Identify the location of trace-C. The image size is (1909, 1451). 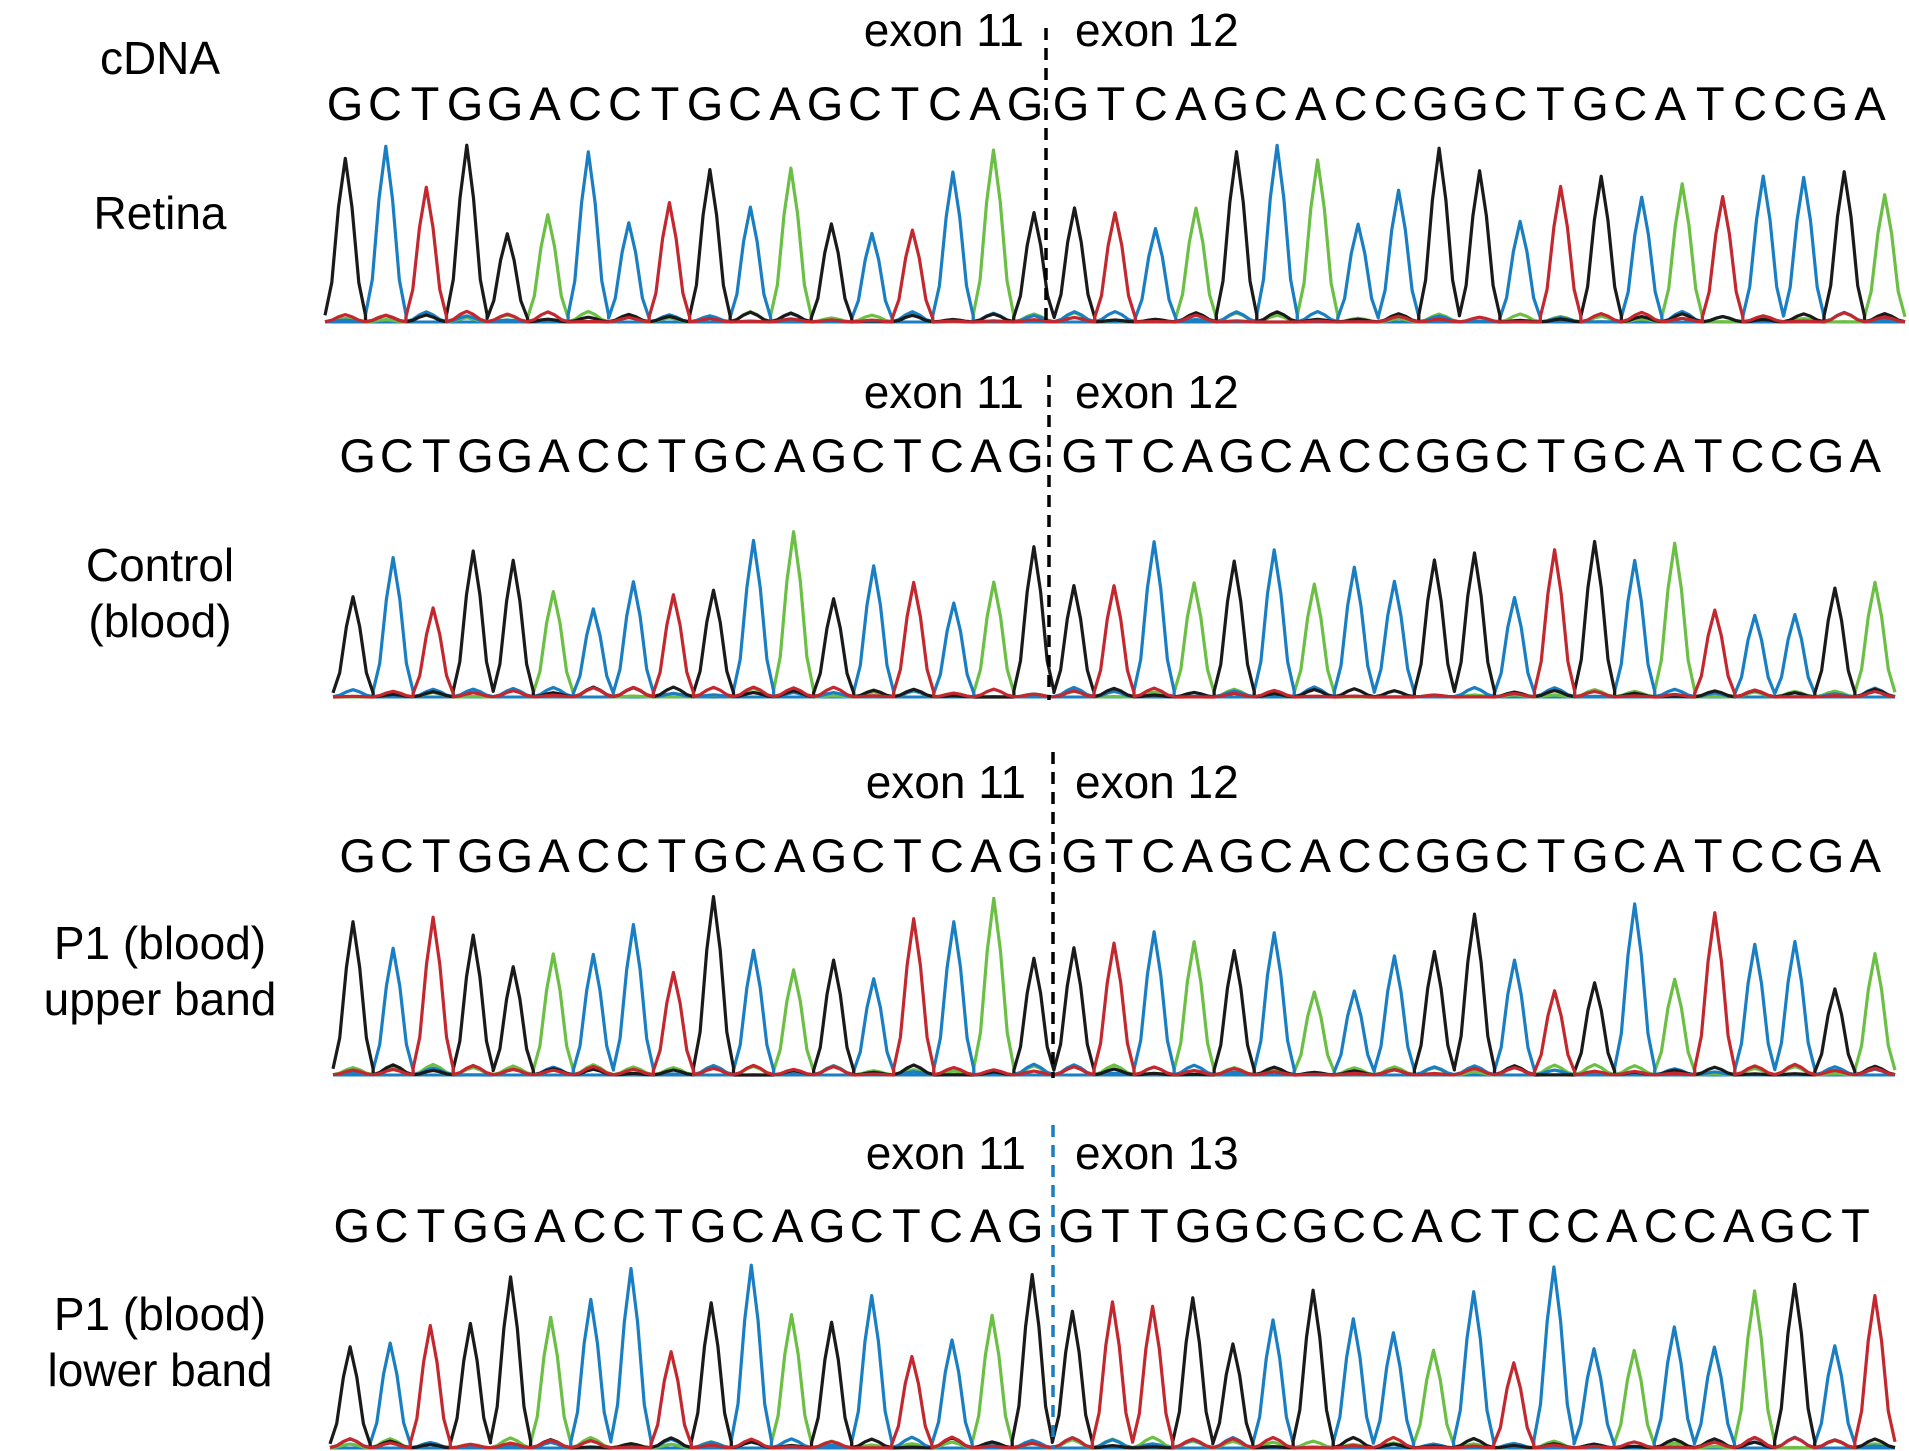
(1114, 989).